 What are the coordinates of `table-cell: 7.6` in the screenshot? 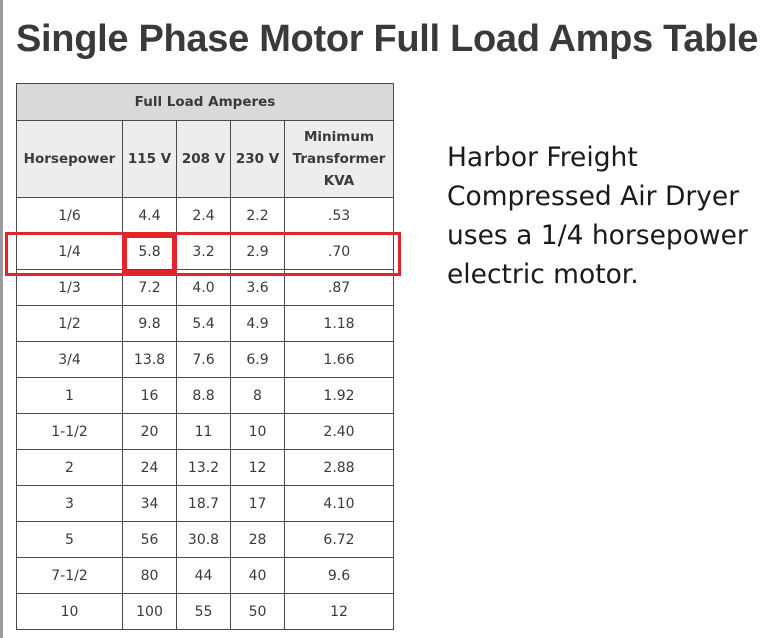 It's located at (203, 359).